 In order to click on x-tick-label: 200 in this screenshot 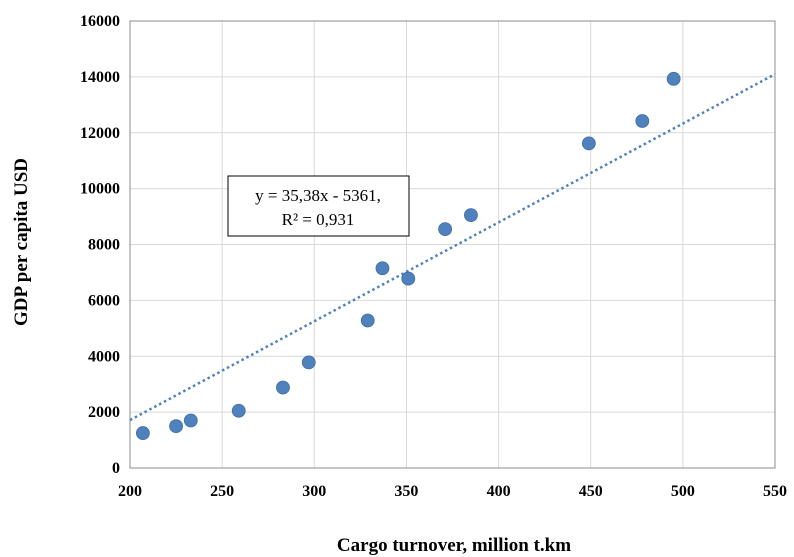, I will do `click(130, 491)`.